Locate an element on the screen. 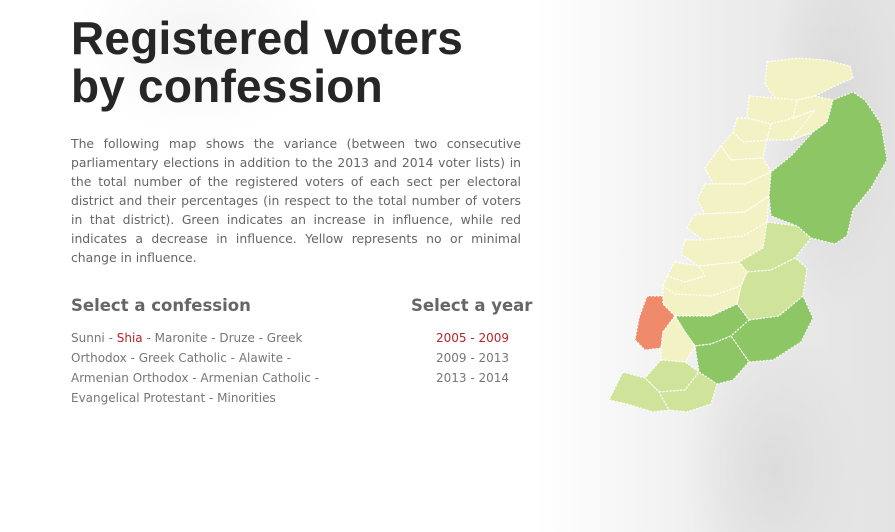 The image size is (895, 532). confession-link-druze: Druze is located at coordinates (237, 338).